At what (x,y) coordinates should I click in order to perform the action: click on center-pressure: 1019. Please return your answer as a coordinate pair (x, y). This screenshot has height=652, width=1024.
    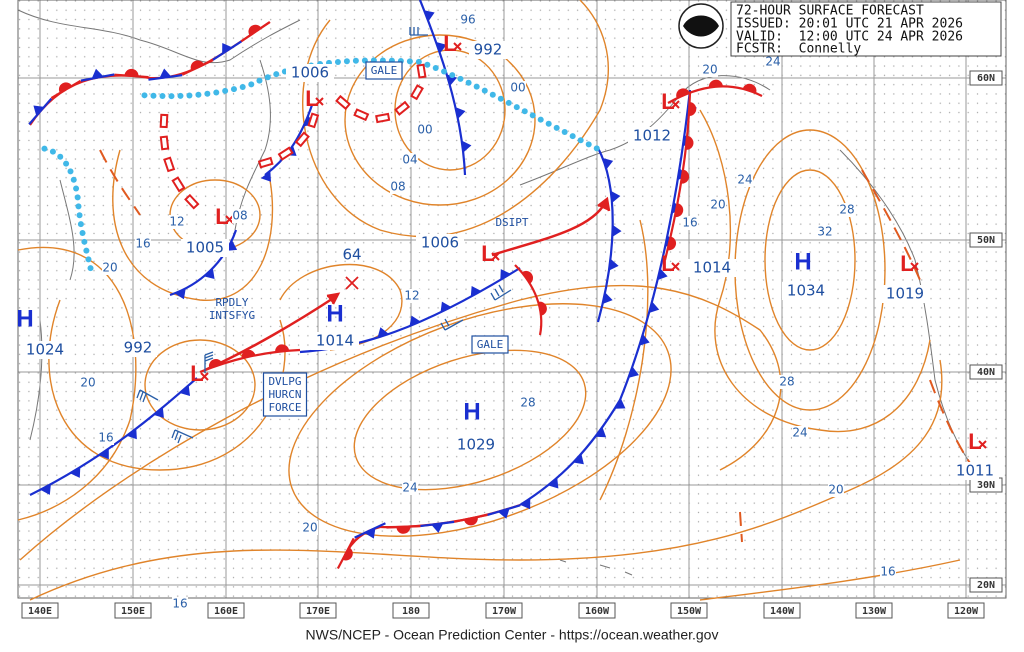
    Looking at the image, I should click on (905, 294).